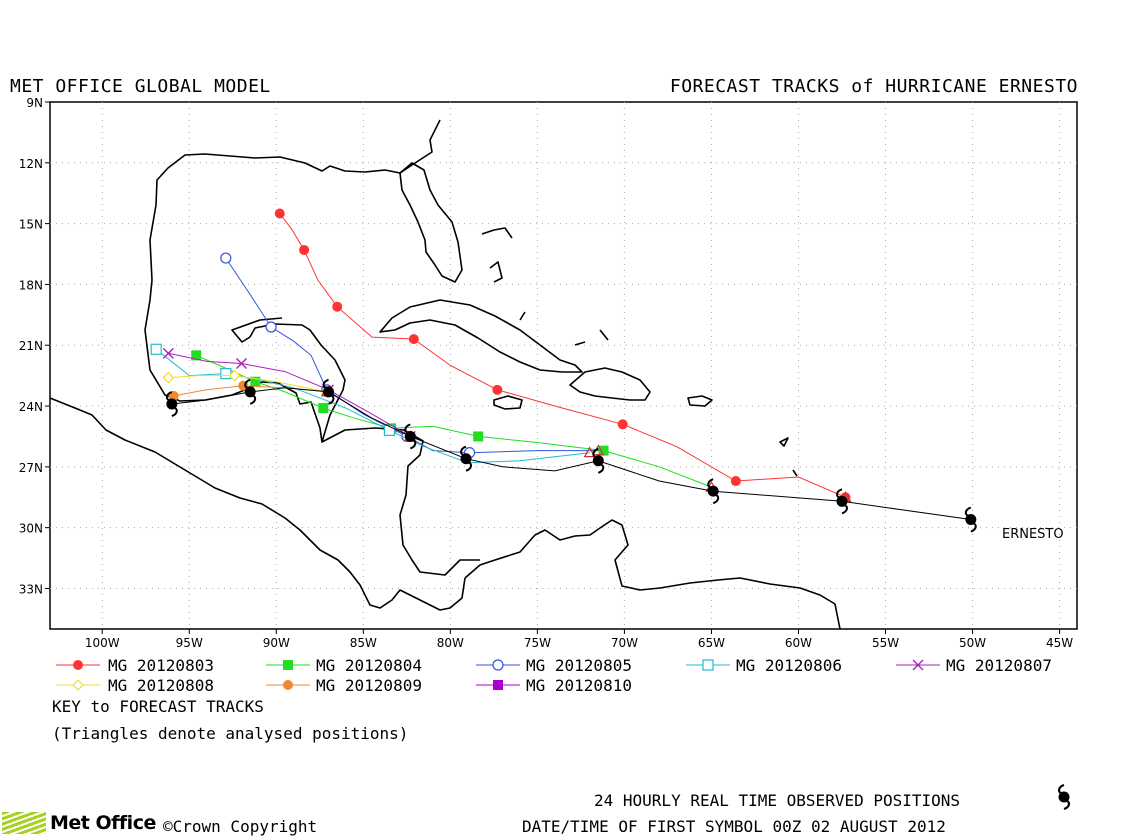  What do you see at coordinates (624, 643) in the screenshot?
I see `lon-tick-label: 70W` at bounding box center [624, 643].